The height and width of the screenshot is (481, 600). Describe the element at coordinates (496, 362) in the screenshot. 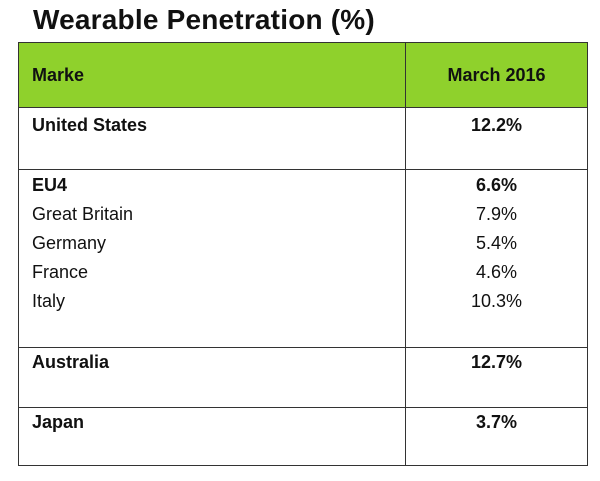

I see `row-value-australia: 12.7%` at that location.